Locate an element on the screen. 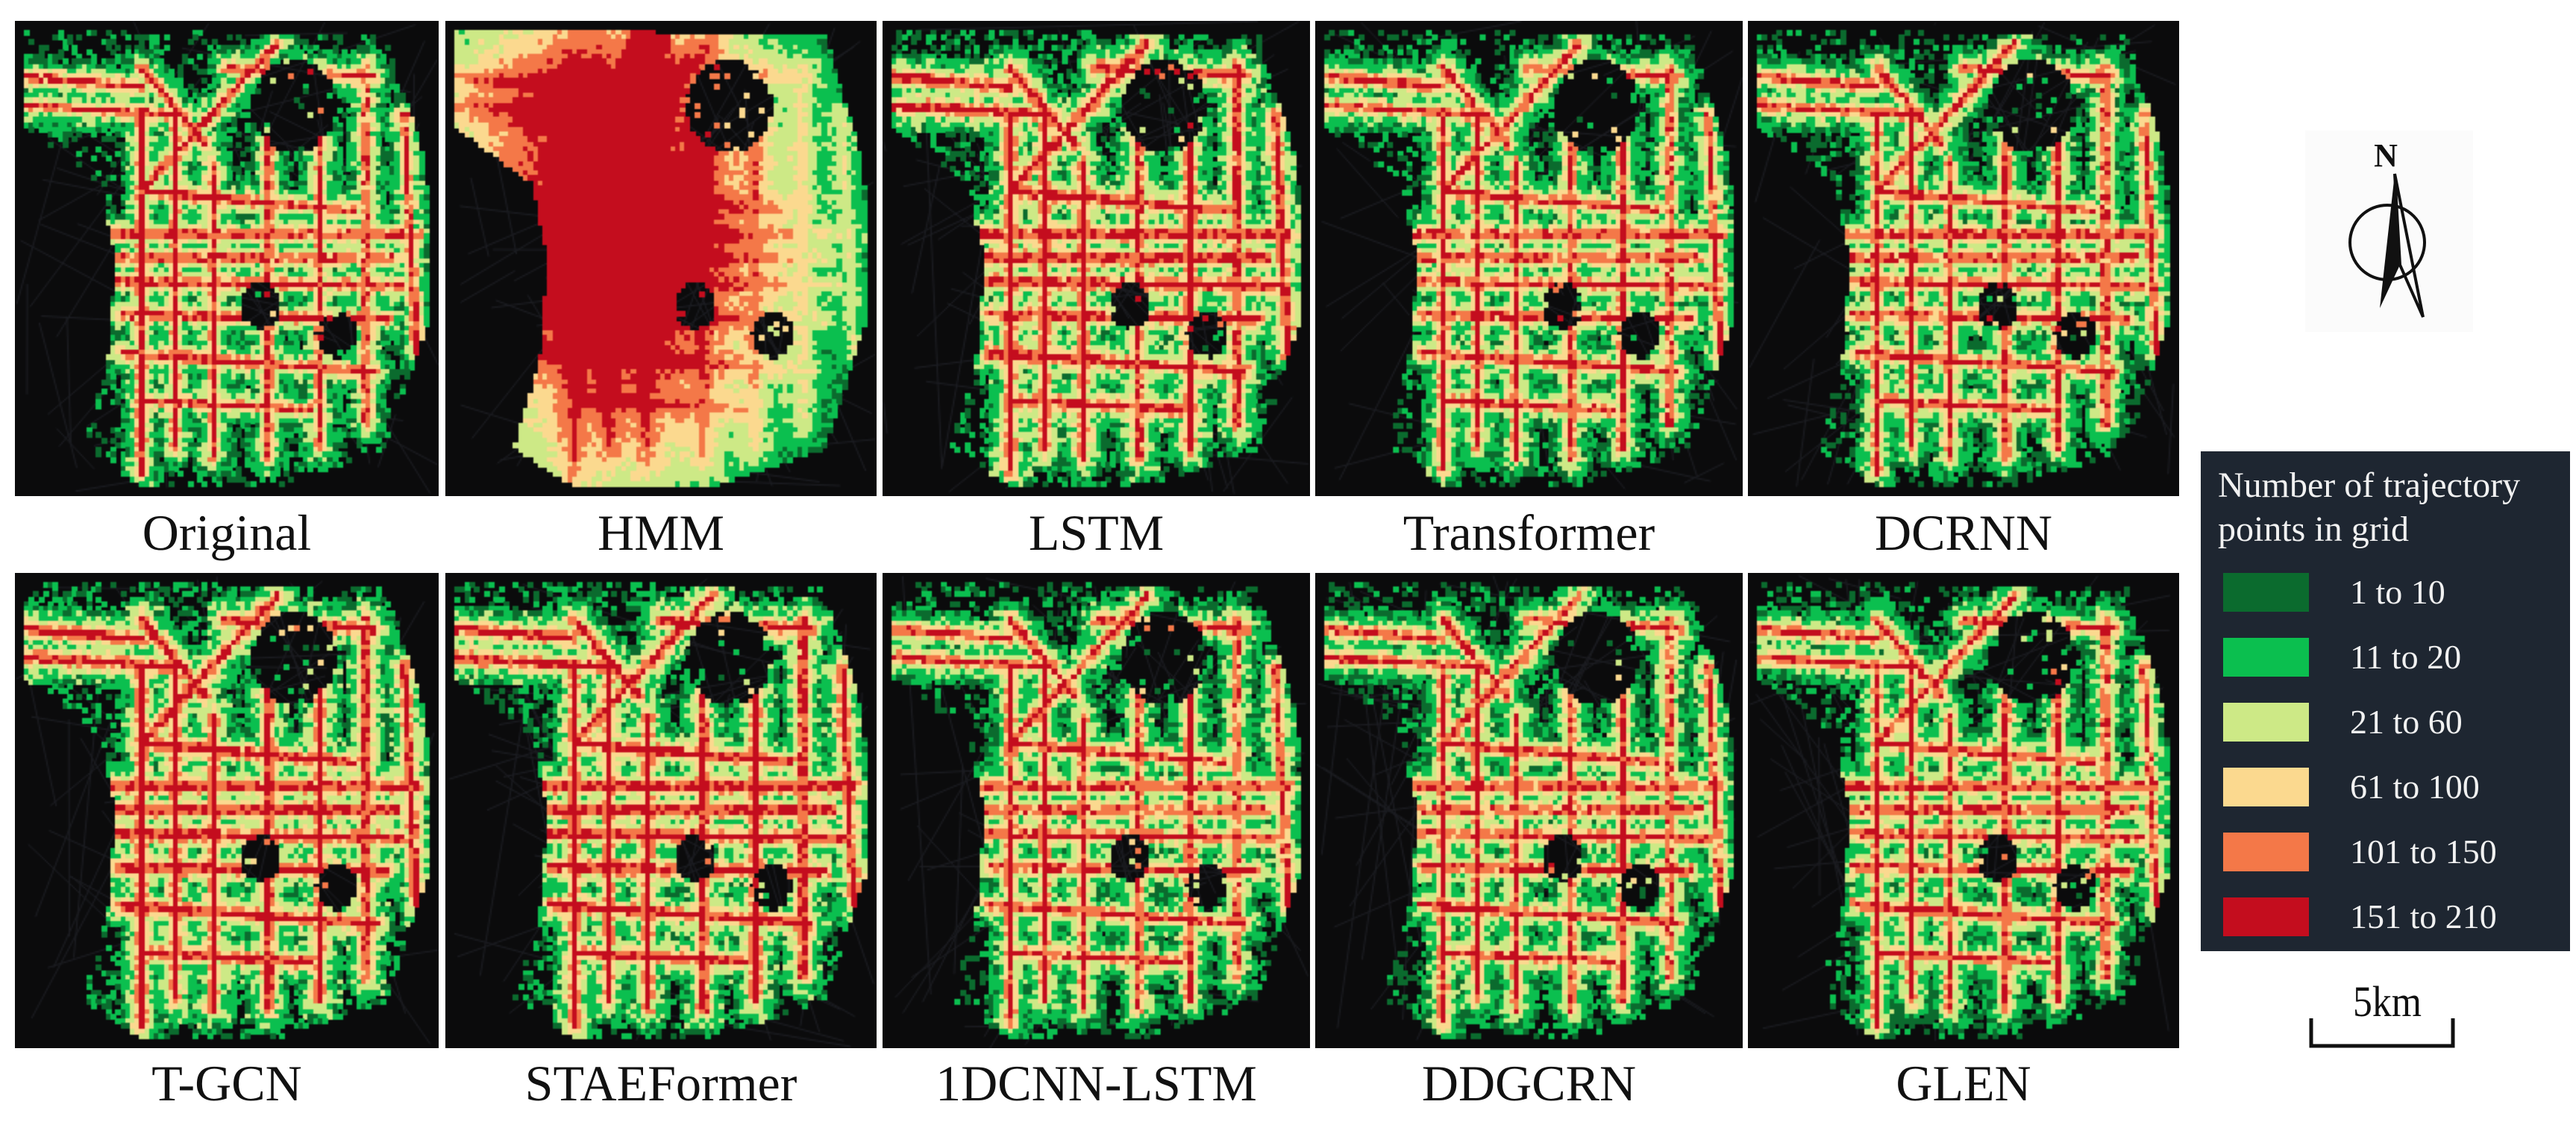 The height and width of the screenshot is (1122, 2576). map-panel-glen is located at coordinates (1963, 810).